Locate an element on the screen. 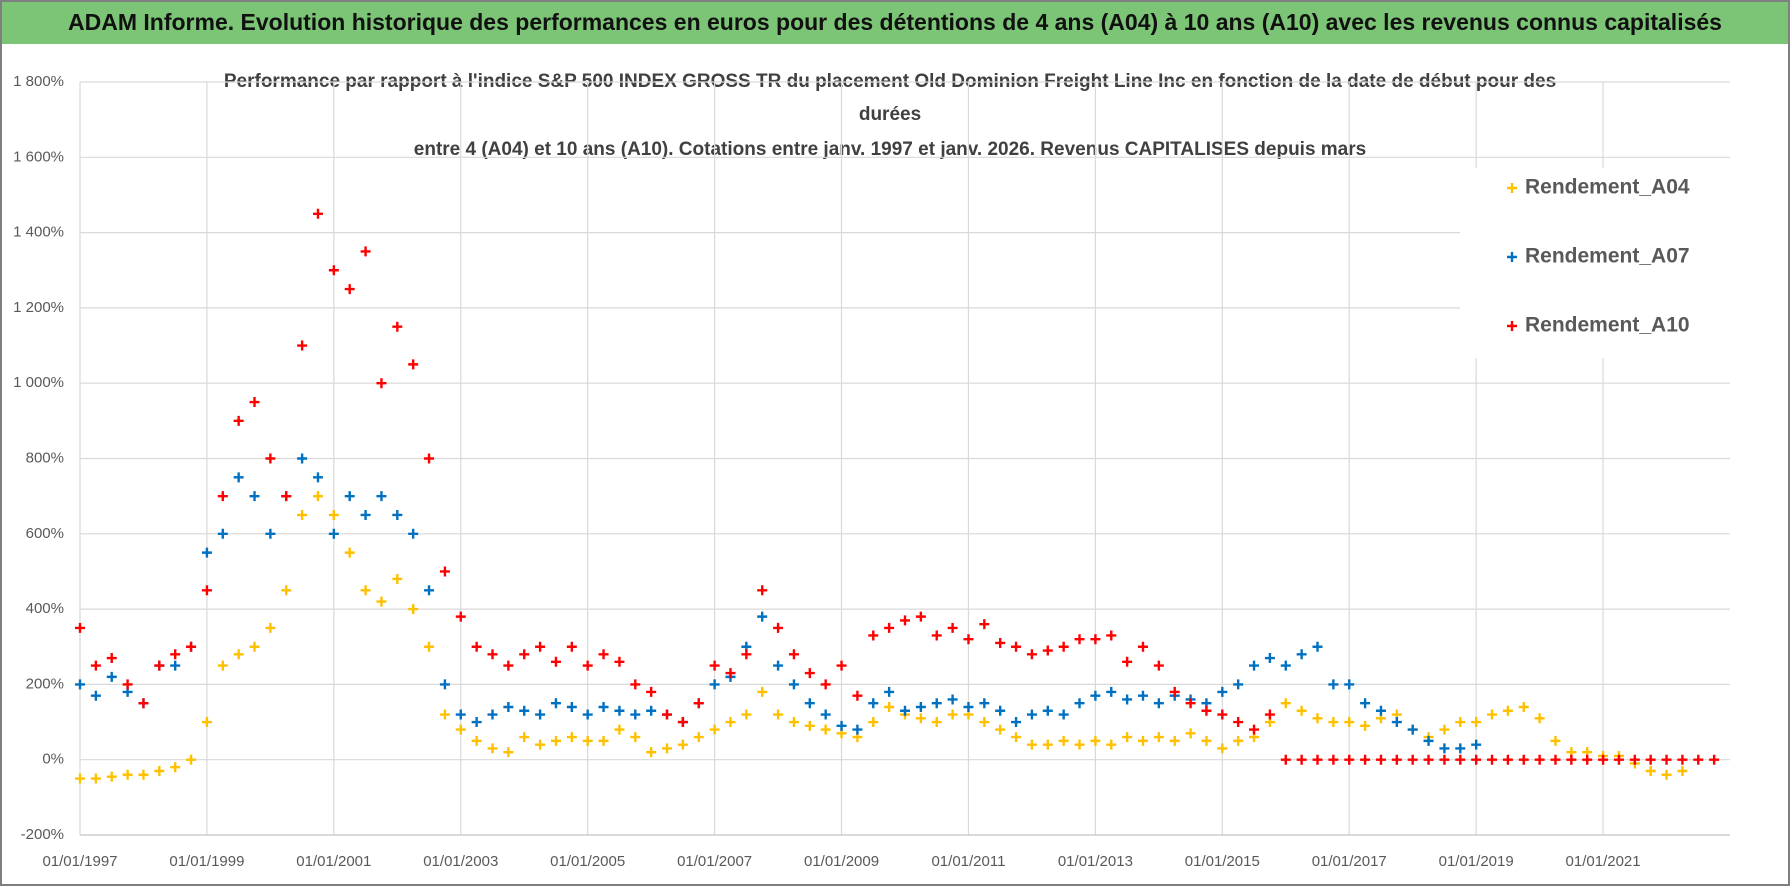 Image resolution: width=1790 pixels, height=891 pixels. y-tick-label: 0% is located at coordinates (53, 759).